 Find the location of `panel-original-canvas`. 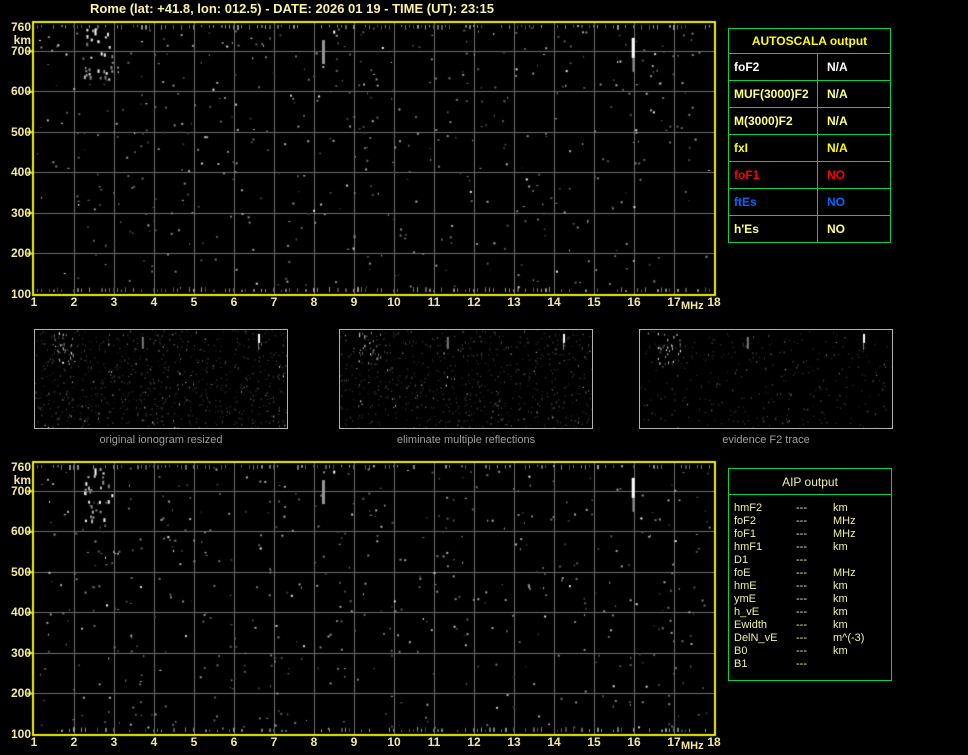

panel-original-canvas is located at coordinates (161, 379).